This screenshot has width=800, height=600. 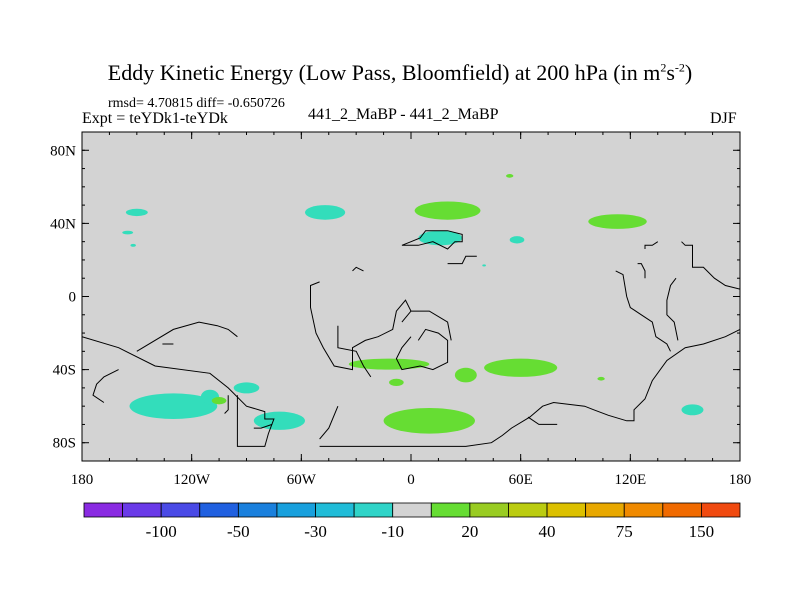 I want to click on colorbar-label: 75, so click(x=624, y=531).